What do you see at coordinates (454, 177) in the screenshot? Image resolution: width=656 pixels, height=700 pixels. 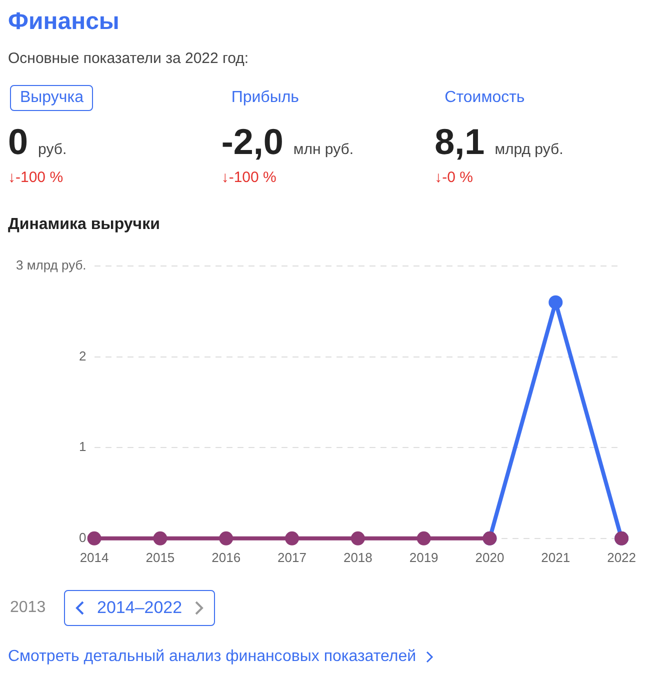 I see `text: ↓-0 %` at bounding box center [454, 177].